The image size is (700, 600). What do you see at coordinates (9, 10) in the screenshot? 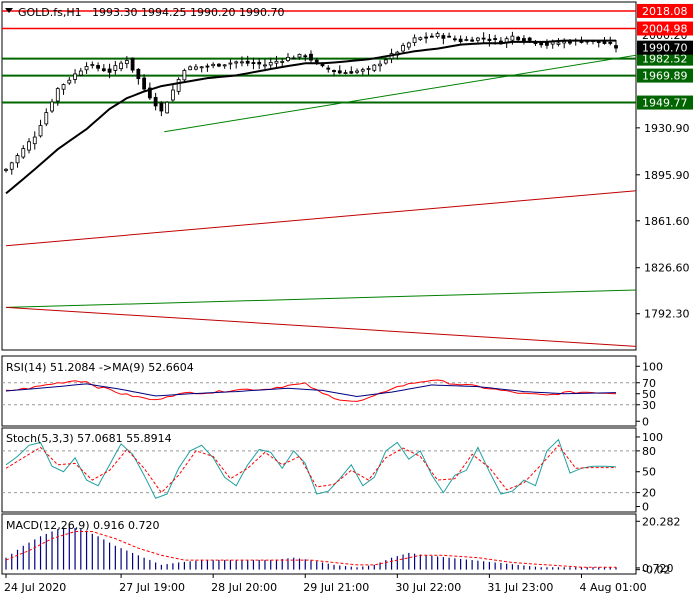
I see `triangle-down-icon` at bounding box center [9, 10].